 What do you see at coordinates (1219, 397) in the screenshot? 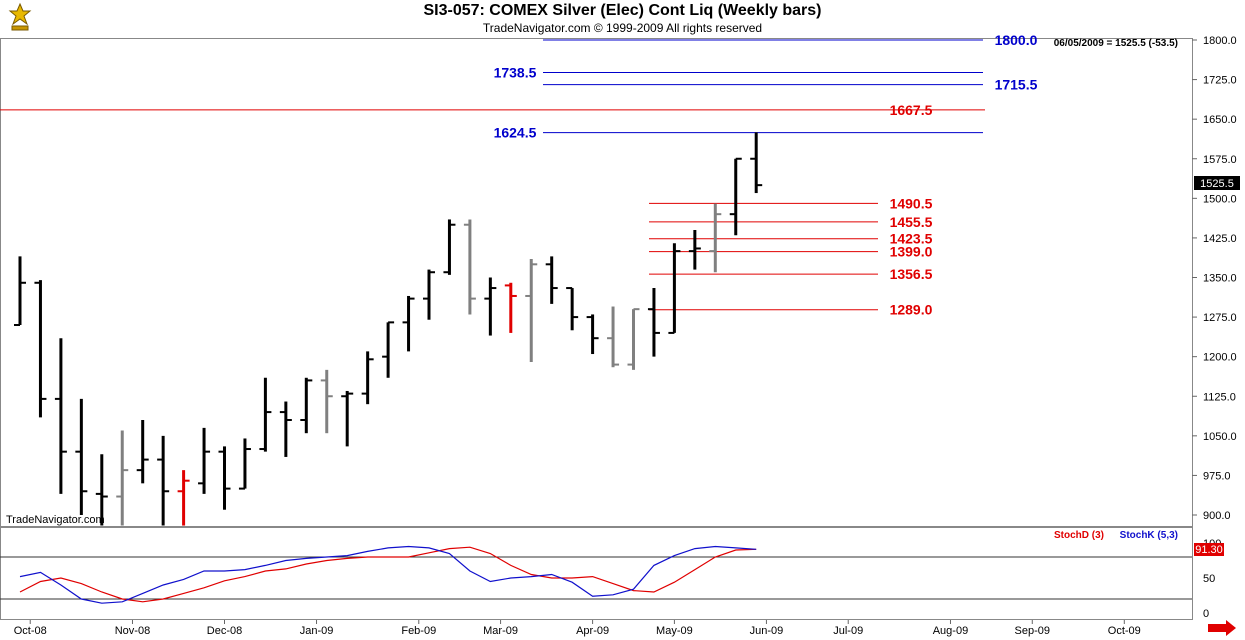
I see `price-y-tick-label: 1125.0` at bounding box center [1219, 397].